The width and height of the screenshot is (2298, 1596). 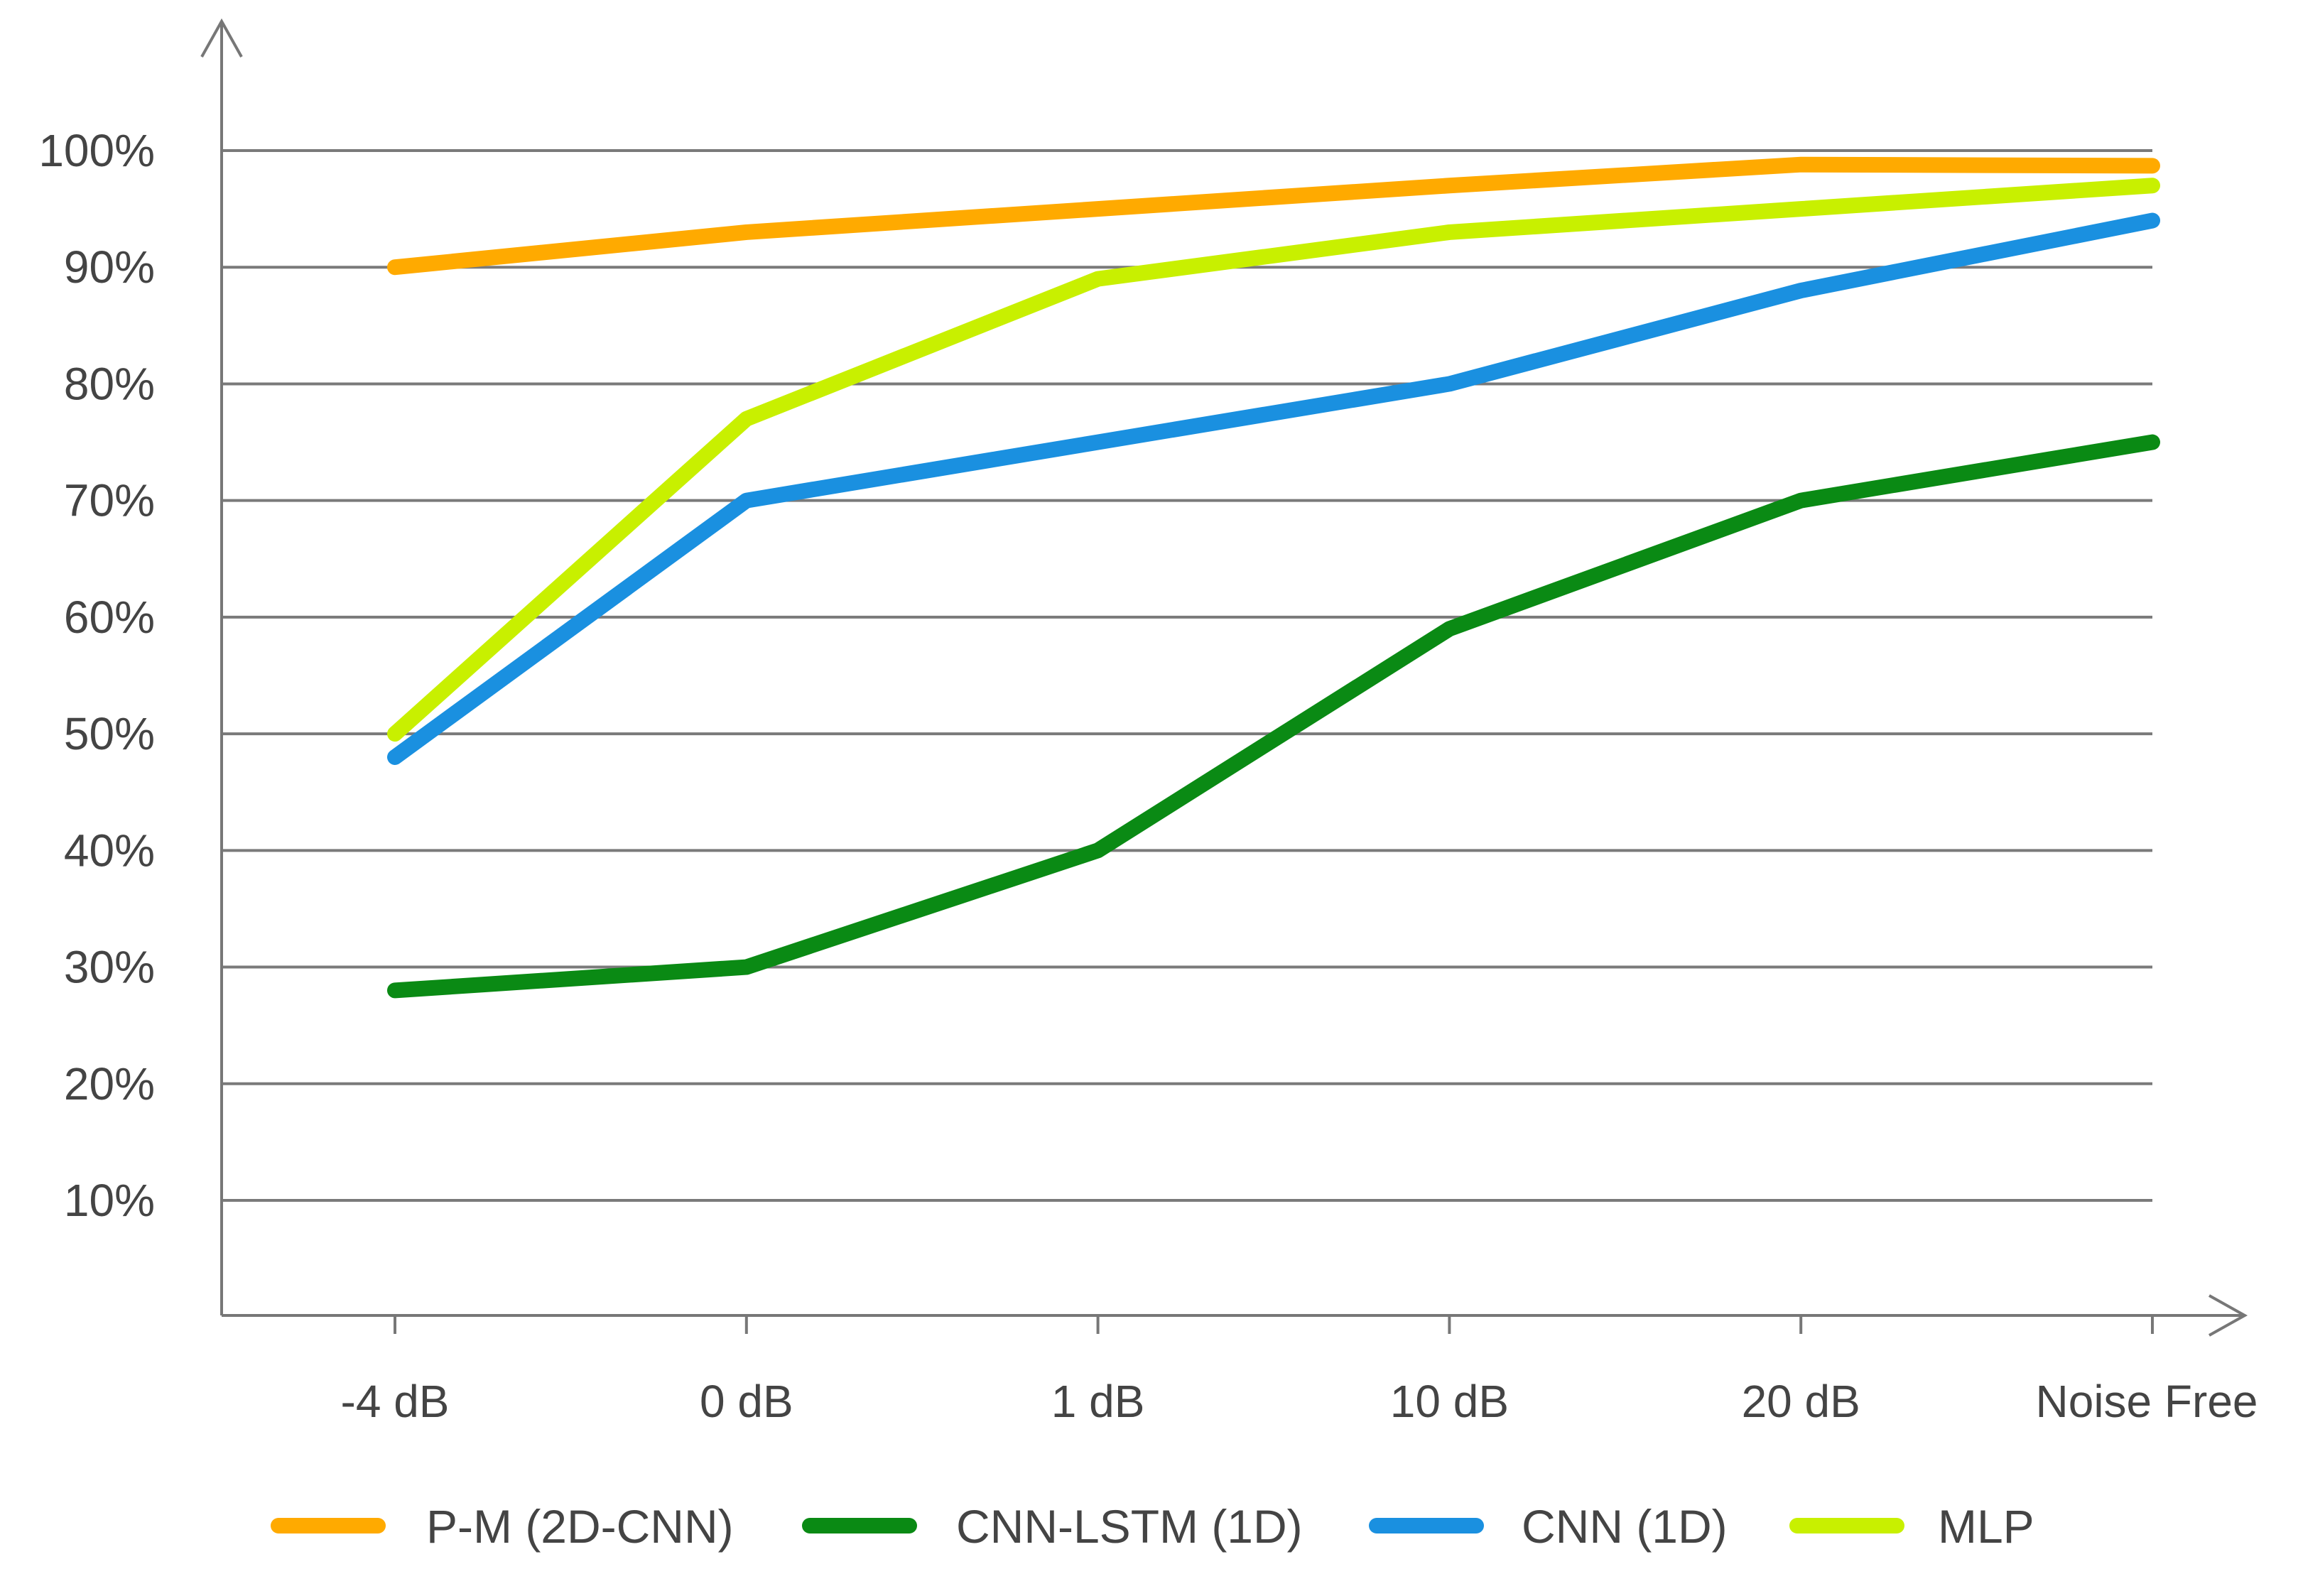 I want to click on legend-item: P-M (2D-CNN), so click(x=502, y=1526).